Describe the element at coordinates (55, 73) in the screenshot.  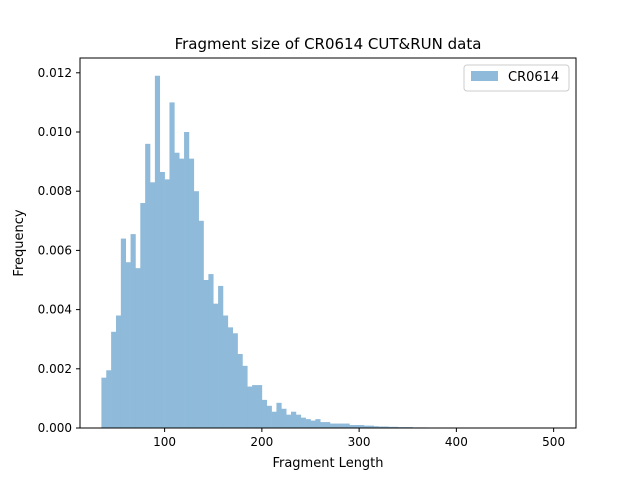
I see `y-tick-label: 0.012` at that location.